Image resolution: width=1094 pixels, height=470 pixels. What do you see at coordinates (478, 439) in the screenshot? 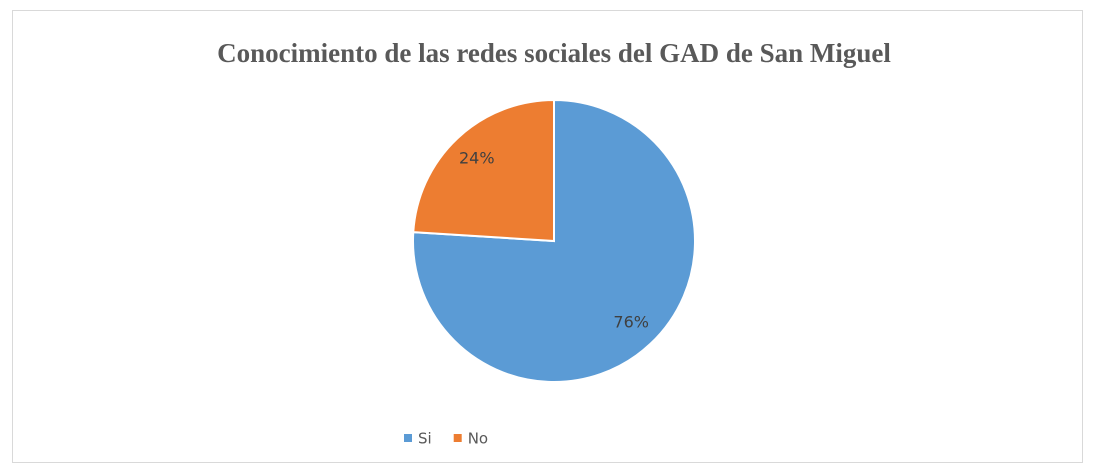
I see `legend-label: No` at bounding box center [478, 439].